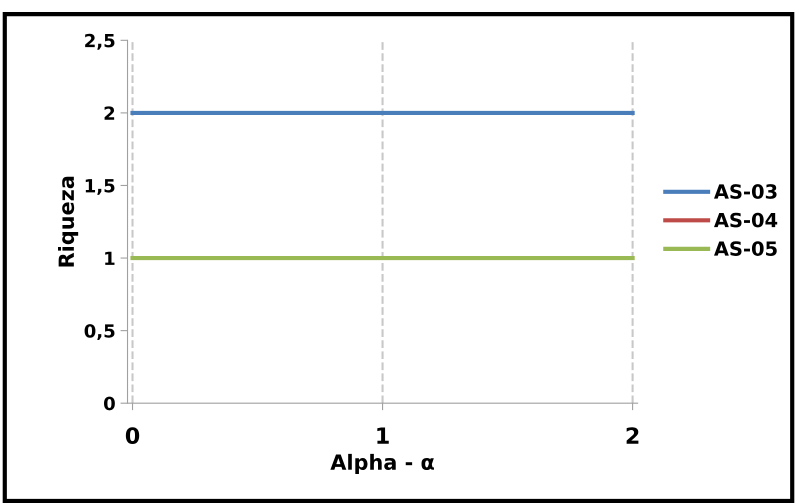  What do you see at coordinates (133, 435) in the screenshot?
I see `x-tick-label: 0` at bounding box center [133, 435].